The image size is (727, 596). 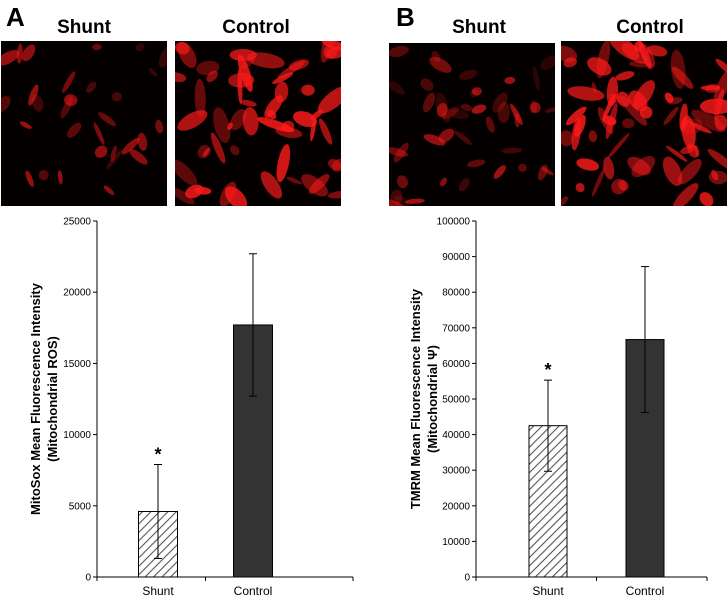 I want to click on micrograph-b-shunt, so click(x=472, y=124).